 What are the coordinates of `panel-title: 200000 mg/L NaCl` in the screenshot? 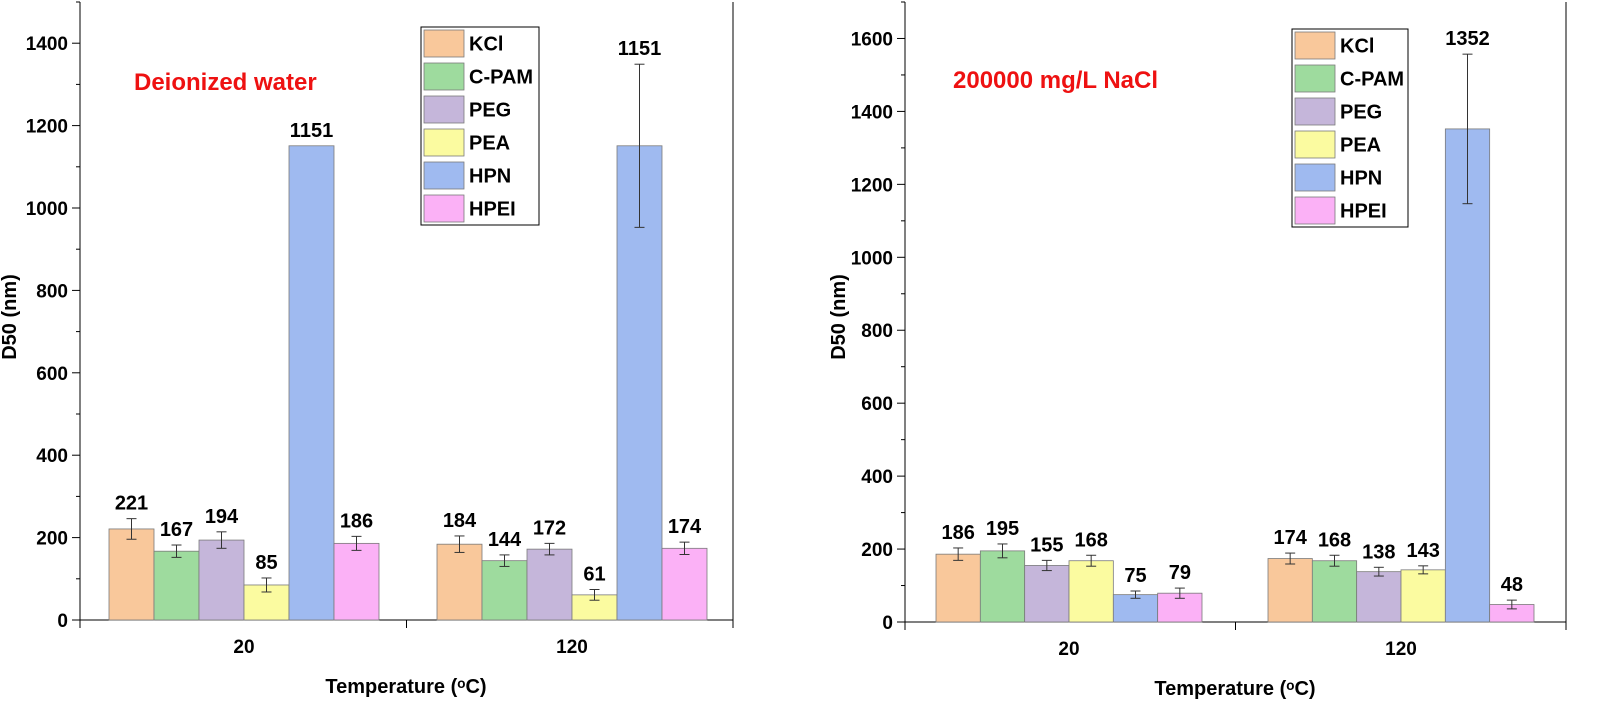 It's located at (1055, 80).